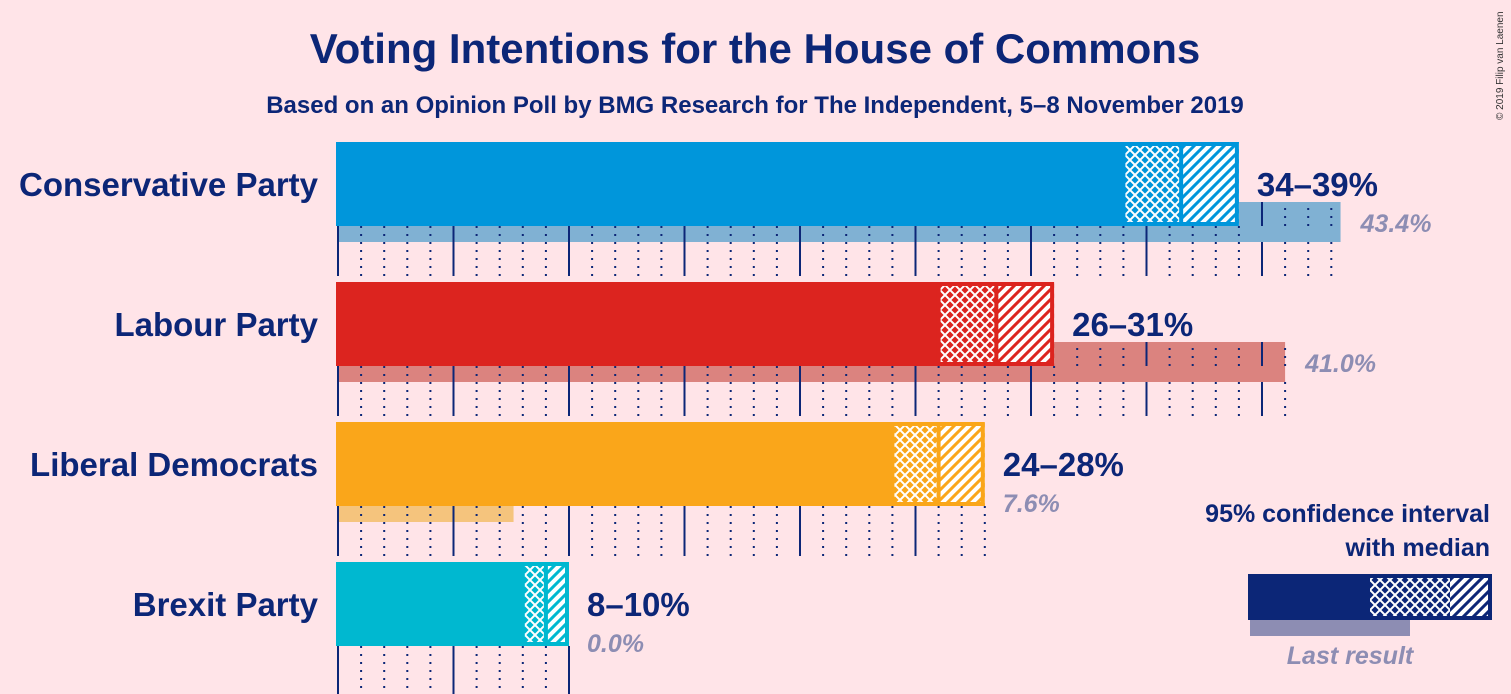 This screenshot has height=694, width=1511. I want to click on range-label: 8–10%, so click(638, 604).